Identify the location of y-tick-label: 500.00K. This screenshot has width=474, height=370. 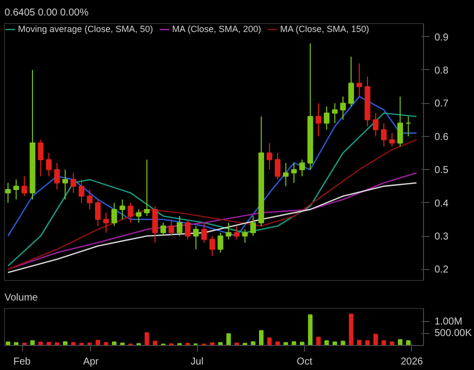
(453, 334).